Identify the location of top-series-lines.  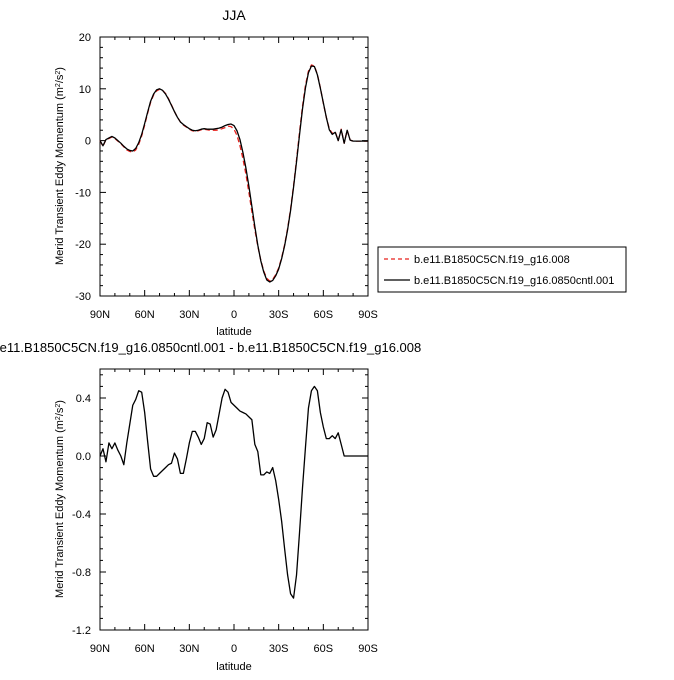
(233, 173).